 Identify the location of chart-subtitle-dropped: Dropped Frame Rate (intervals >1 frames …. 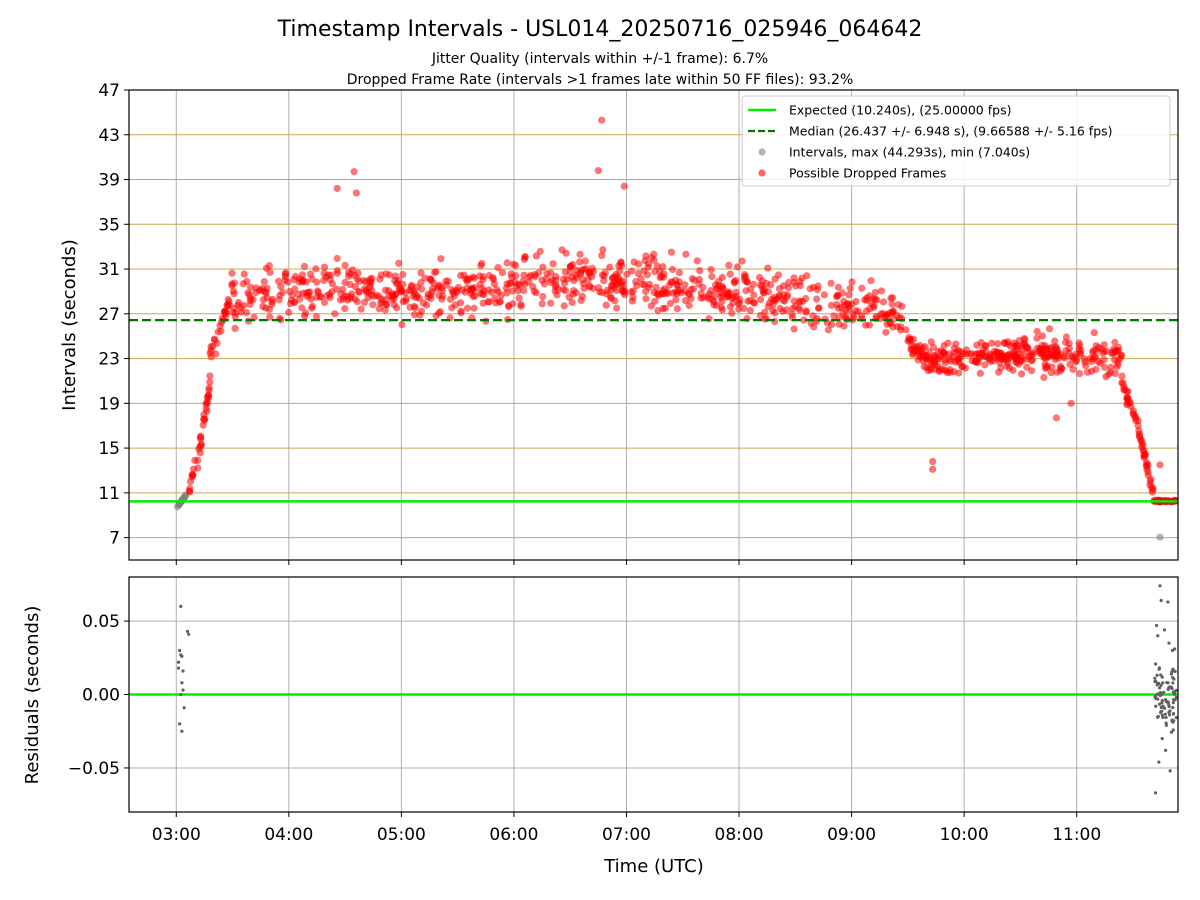
(600, 80).